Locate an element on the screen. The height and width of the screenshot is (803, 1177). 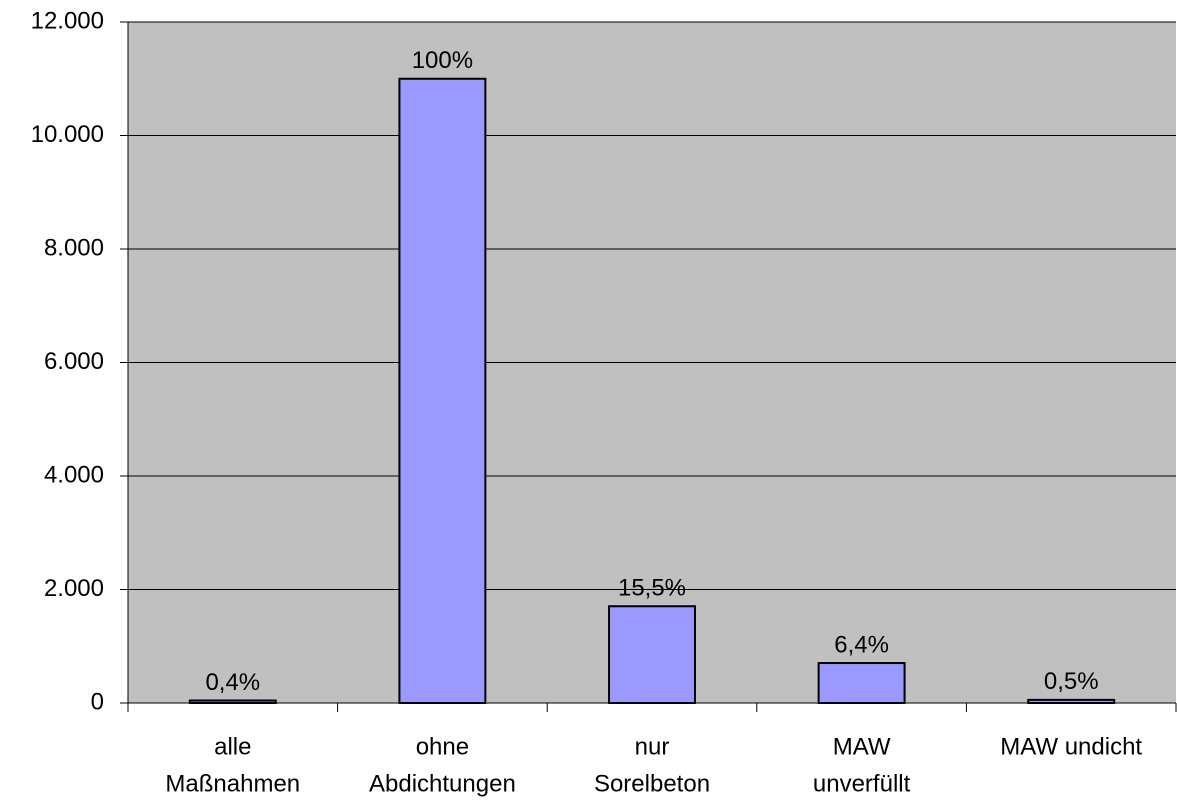
data-label: 0,4% is located at coordinates (232, 682).